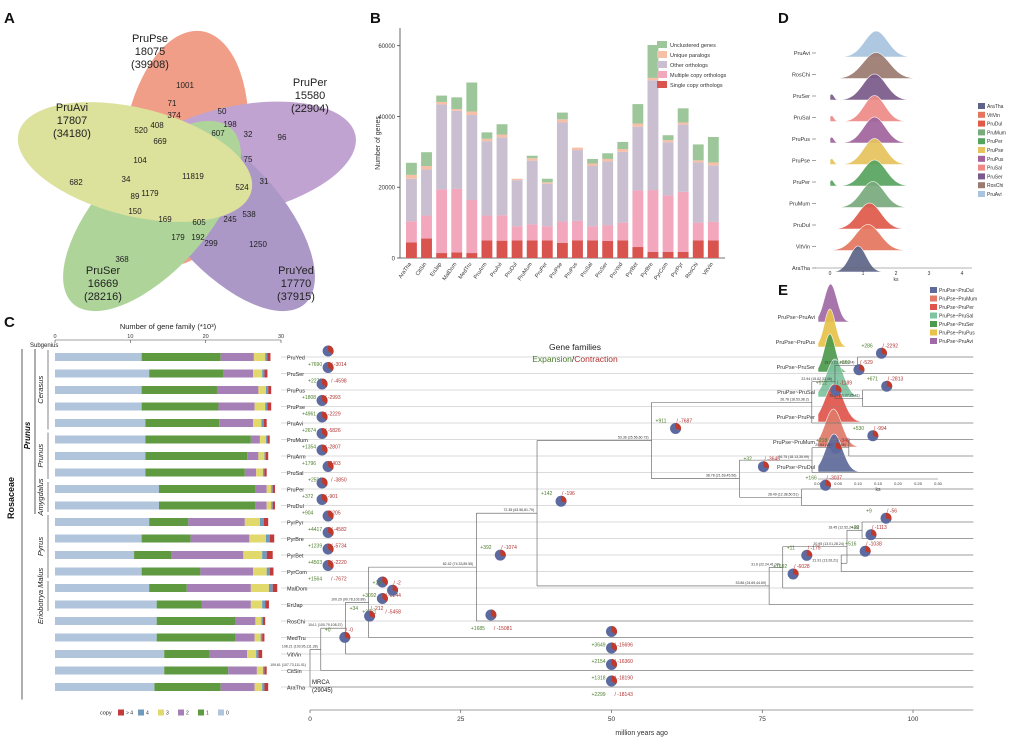  What do you see at coordinates (996, 133) in the screenshot?
I see `legend-label: PruMum` at bounding box center [996, 133].